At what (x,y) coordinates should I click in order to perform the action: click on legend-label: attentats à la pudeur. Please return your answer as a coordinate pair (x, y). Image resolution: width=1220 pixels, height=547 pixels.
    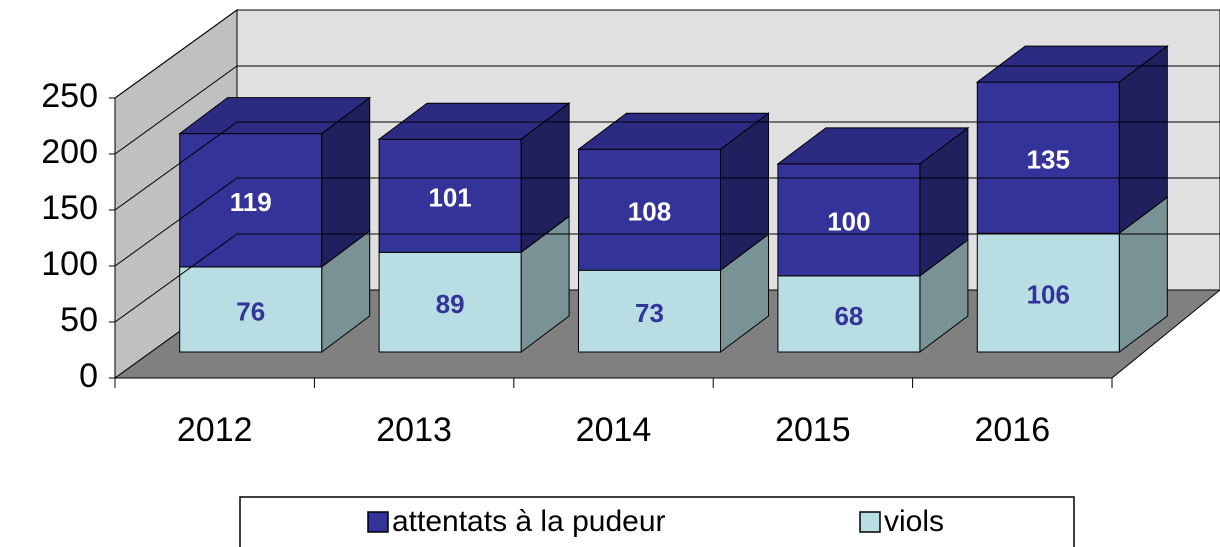
    Looking at the image, I should click on (529, 521).